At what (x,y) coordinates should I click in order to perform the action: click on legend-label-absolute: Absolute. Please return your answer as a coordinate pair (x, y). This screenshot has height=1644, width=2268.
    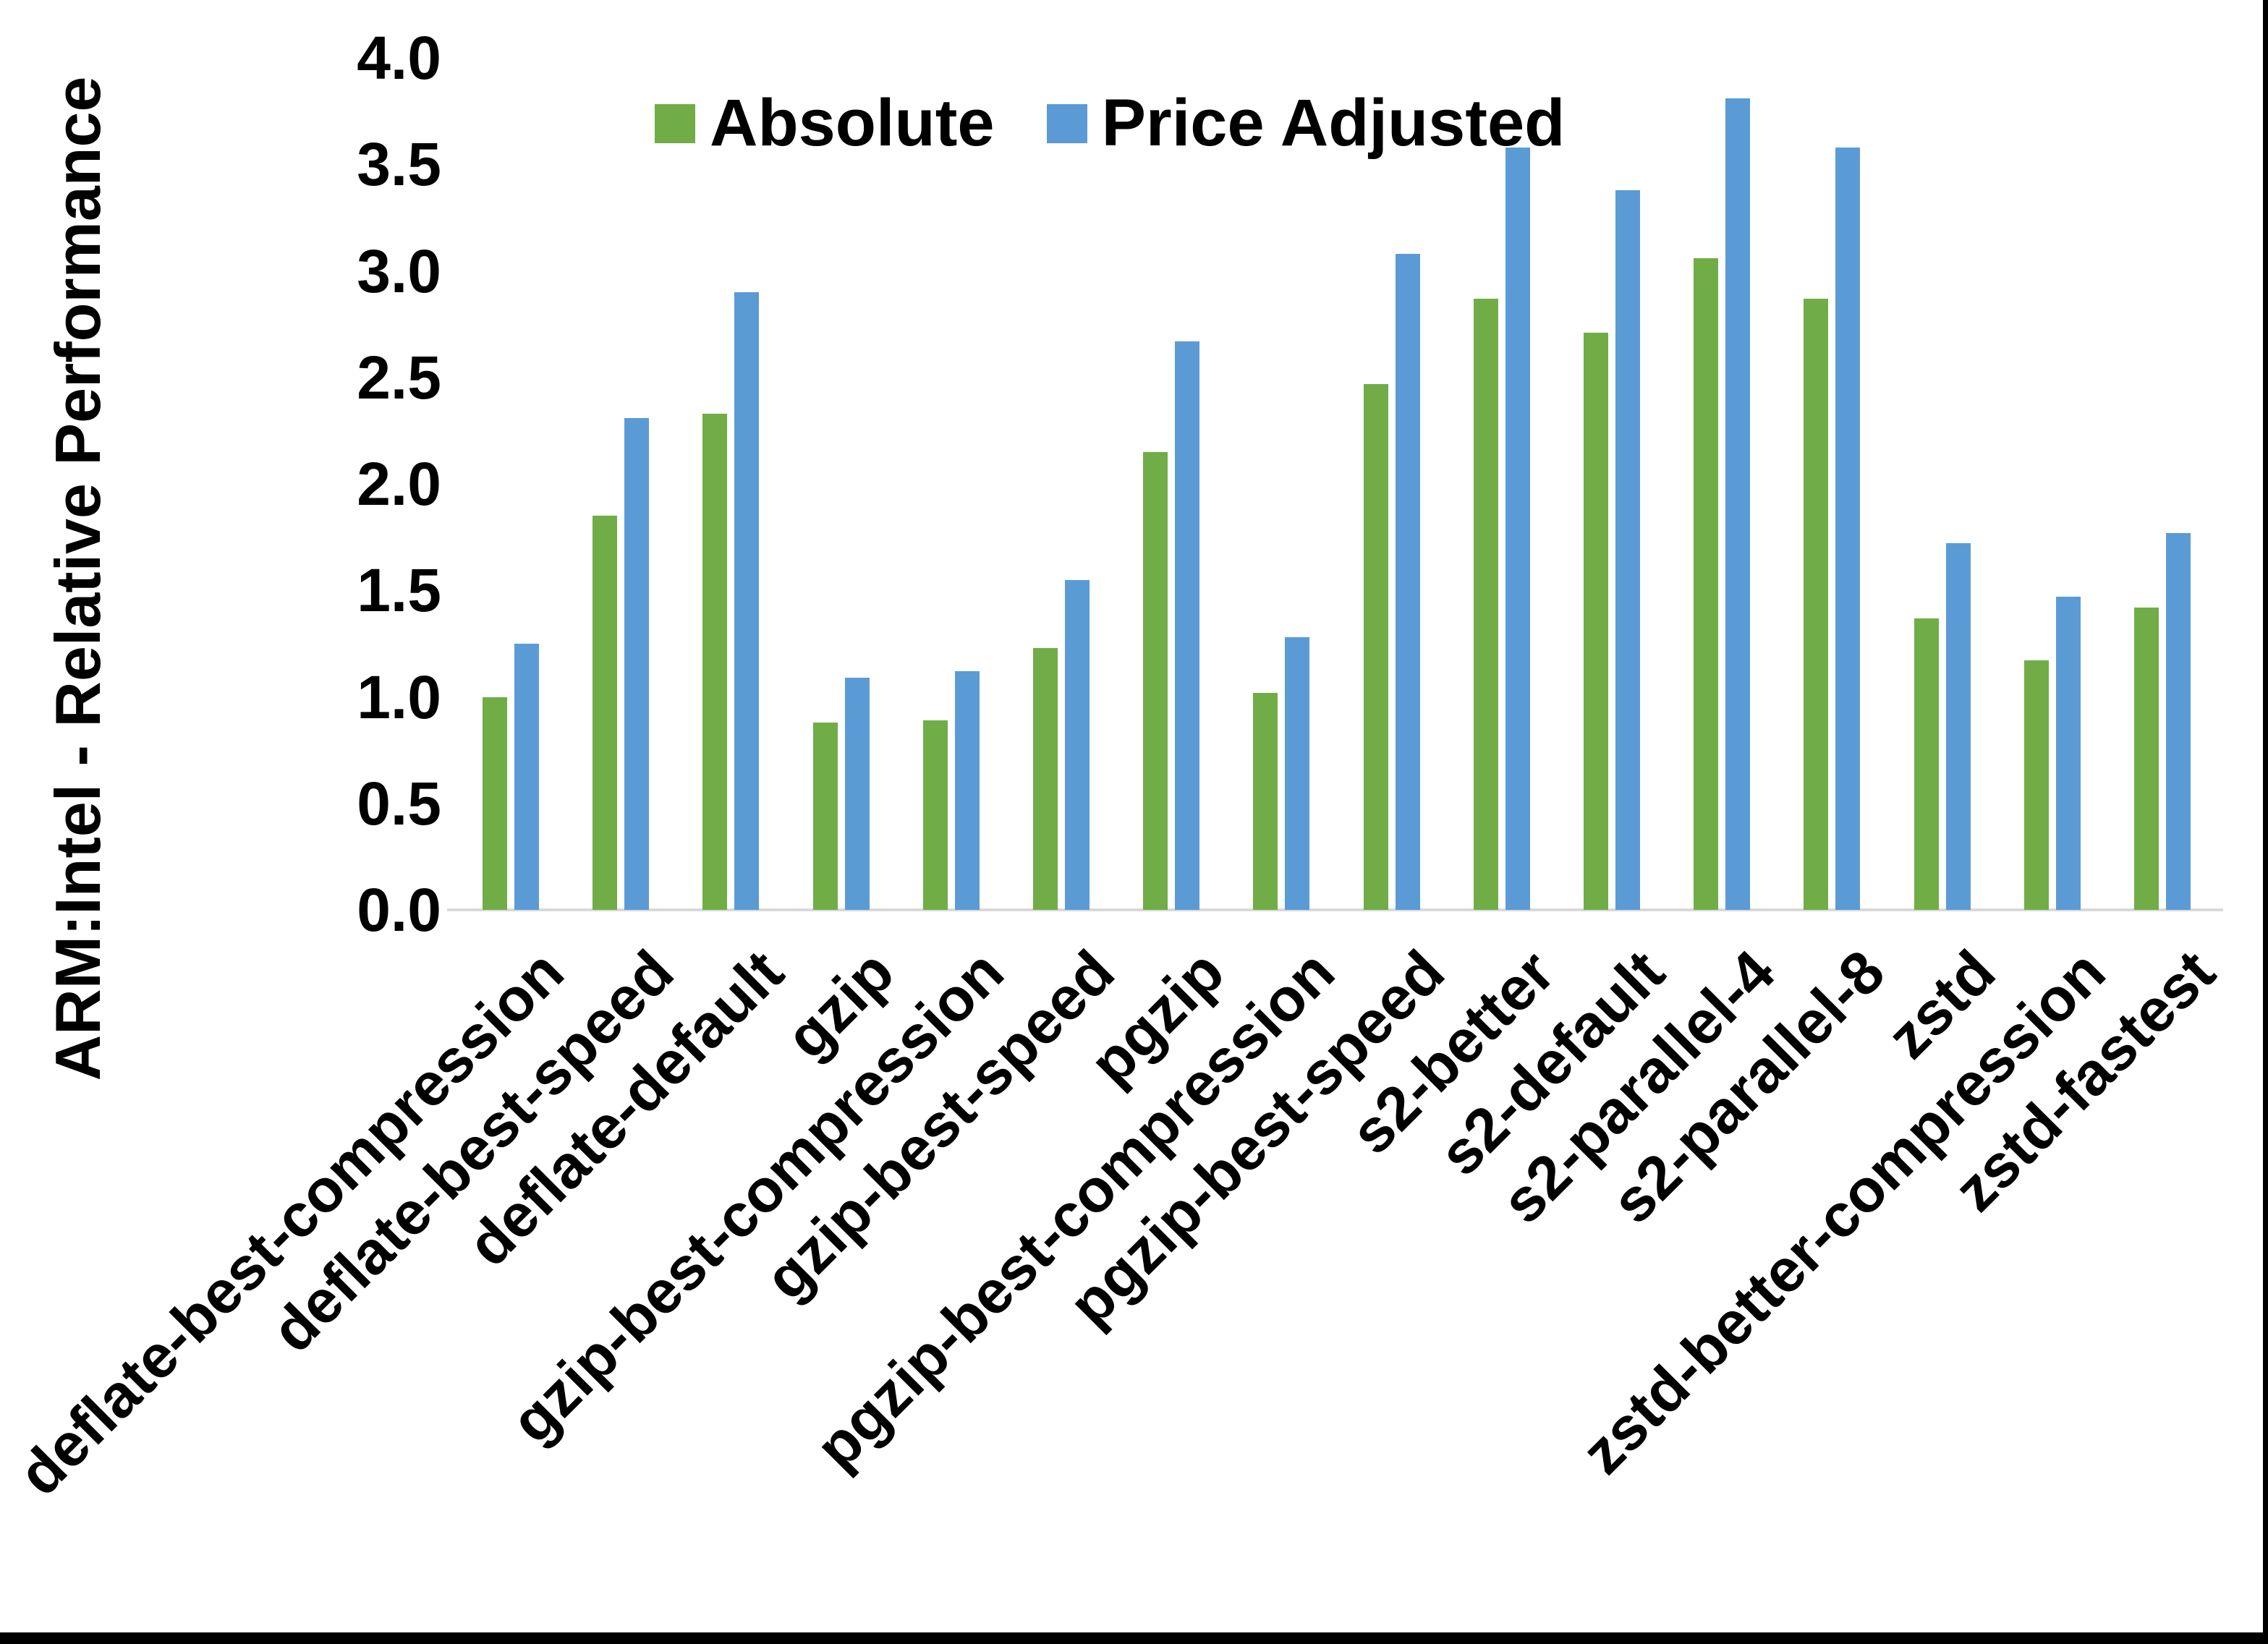
    Looking at the image, I should click on (852, 123).